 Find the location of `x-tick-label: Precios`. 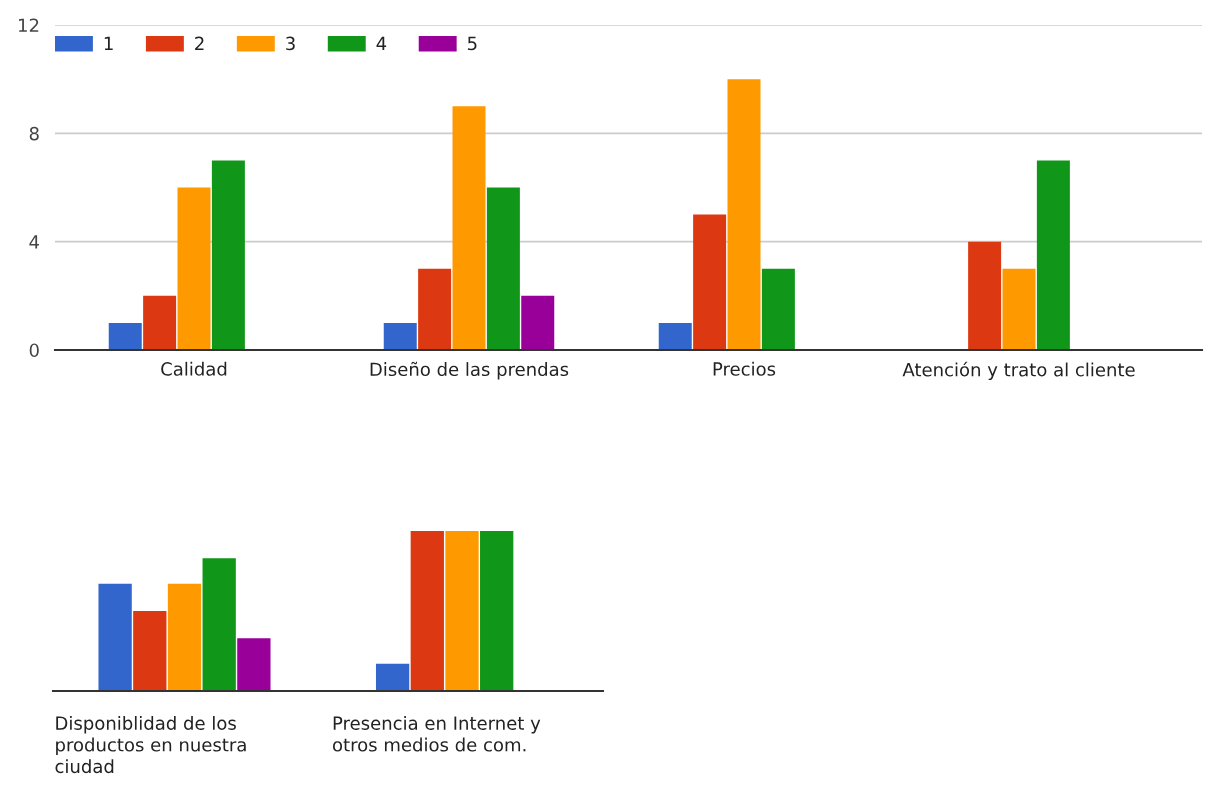

x-tick-label: Precios is located at coordinates (744, 368).